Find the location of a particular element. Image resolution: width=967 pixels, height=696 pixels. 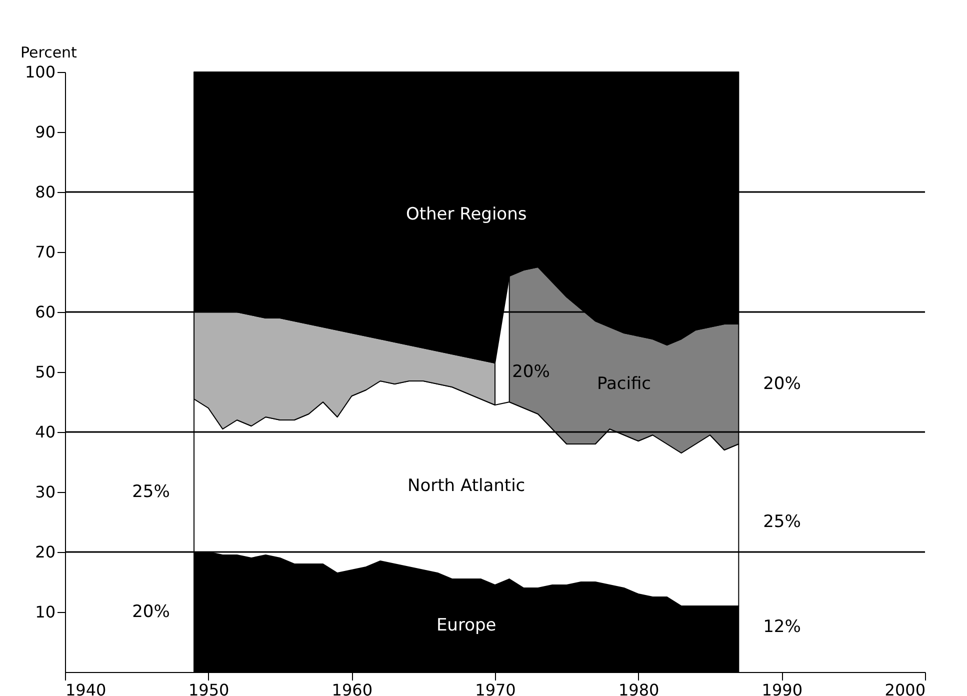

x-tick-label: 2000 is located at coordinates (905, 688).